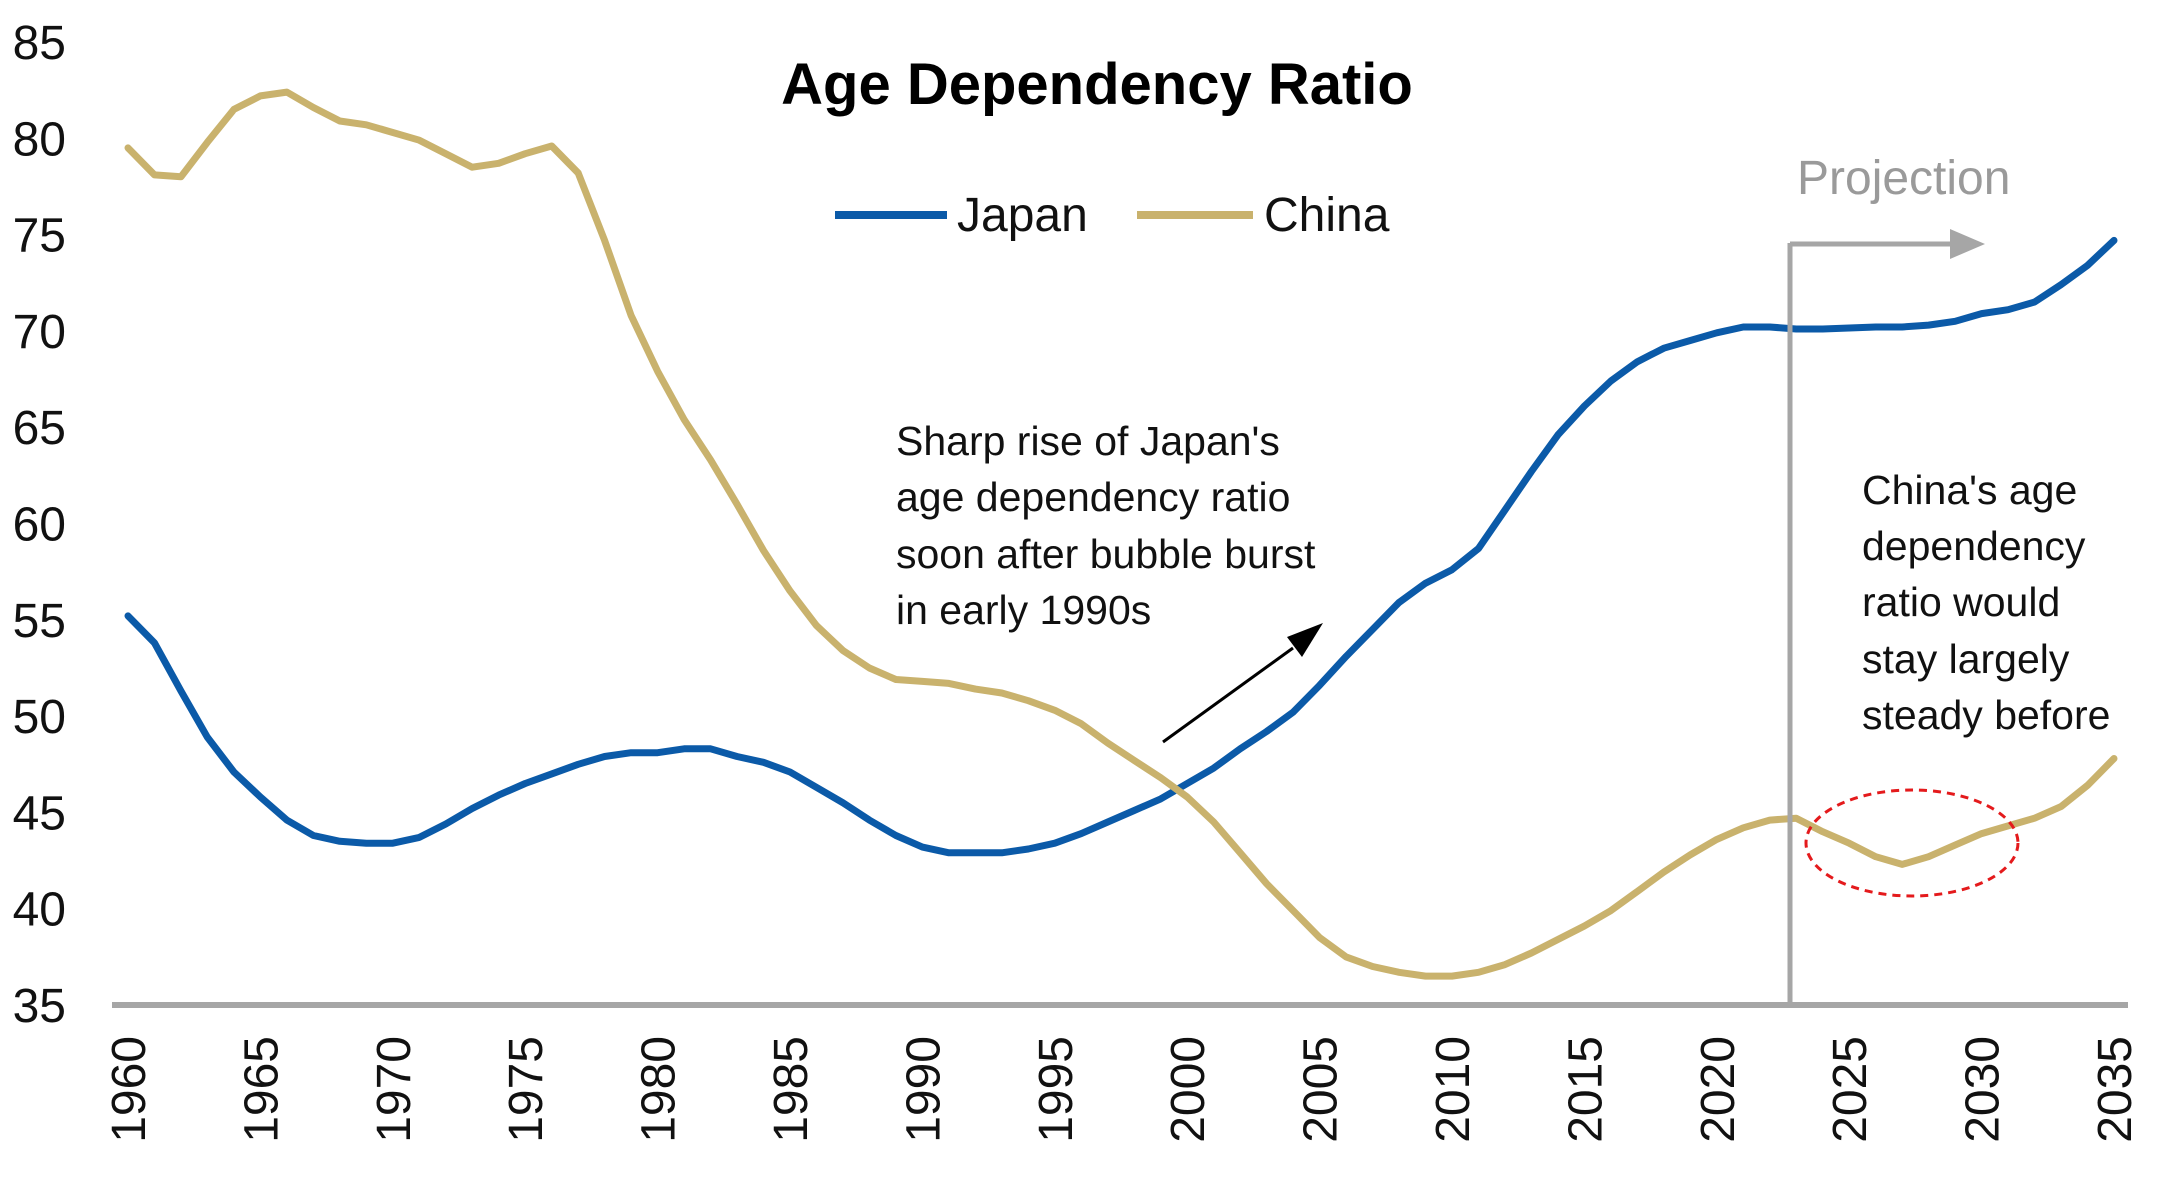 Image resolution: width=2168 pixels, height=1187 pixels. What do you see at coordinates (129, 1089) in the screenshot?
I see `x-tick-label: 1960` at bounding box center [129, 1089].